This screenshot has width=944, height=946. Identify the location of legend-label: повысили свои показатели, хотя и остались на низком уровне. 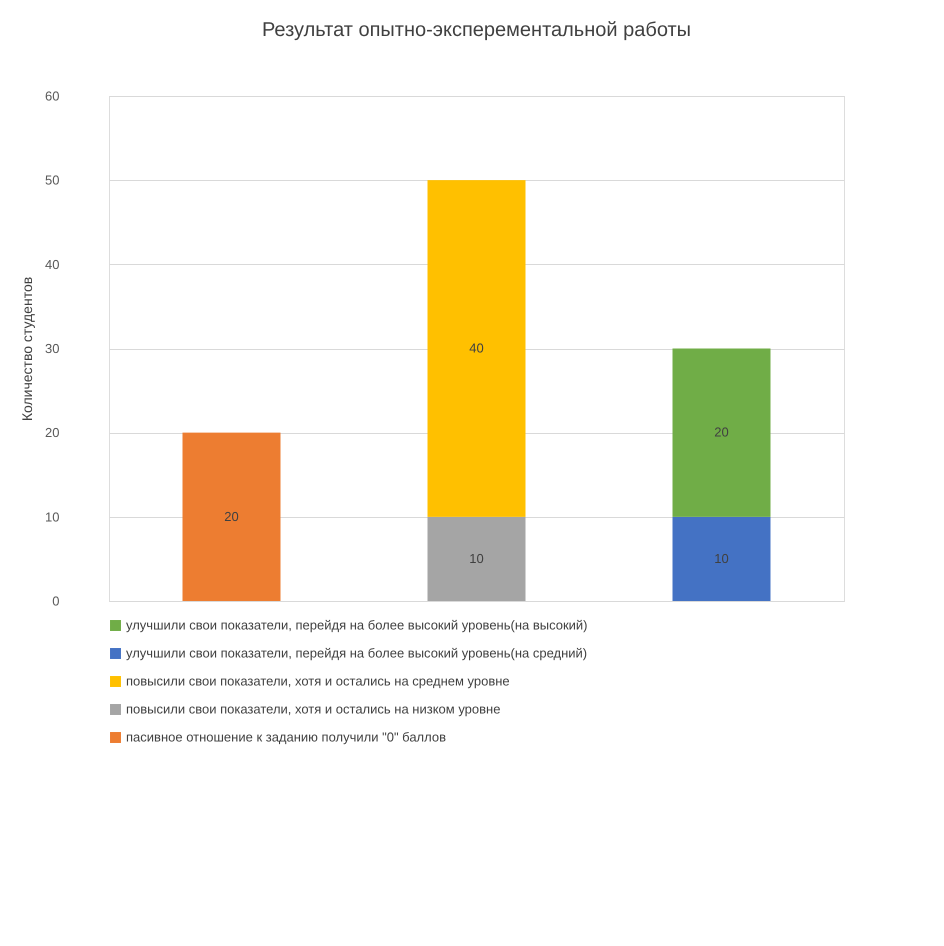
(313, 709).